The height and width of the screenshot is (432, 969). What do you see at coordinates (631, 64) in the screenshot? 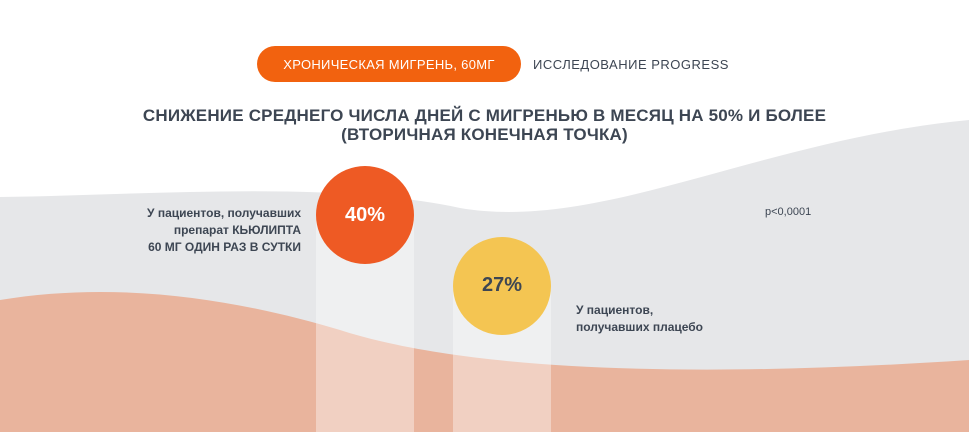
I see `study-name: ИССЛЕДОВАНИЕ PROGRESS` at bounding box center [631, 64].